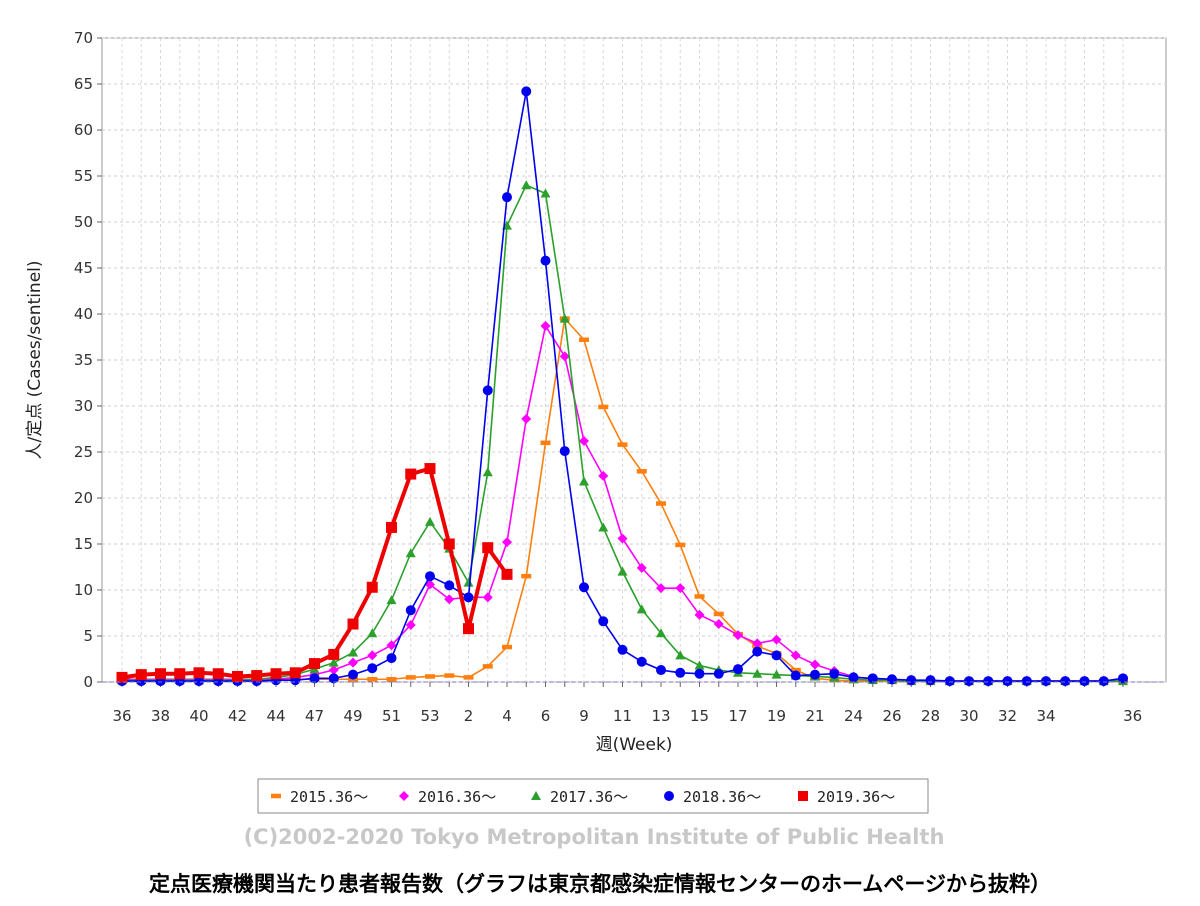 This screenshot has height=906, width=1200. Describe the element at coordinates (1045, 716) in the screenshot. I see `x-tick-label: 34` at that location.